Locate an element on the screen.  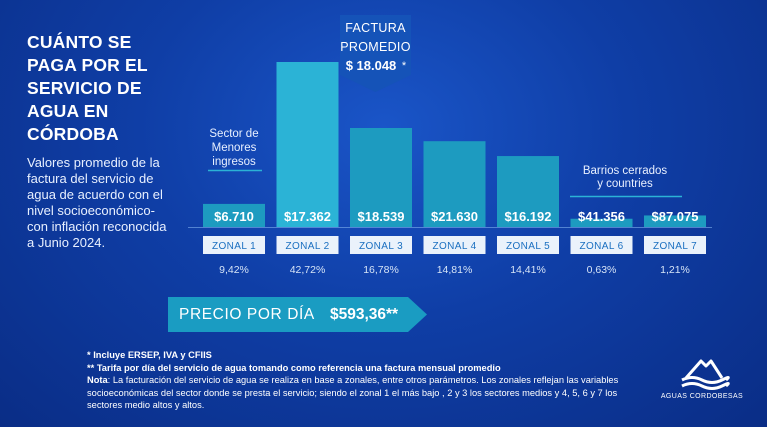
category-label: ZONAL 3 is located at coordinates (381, 246).